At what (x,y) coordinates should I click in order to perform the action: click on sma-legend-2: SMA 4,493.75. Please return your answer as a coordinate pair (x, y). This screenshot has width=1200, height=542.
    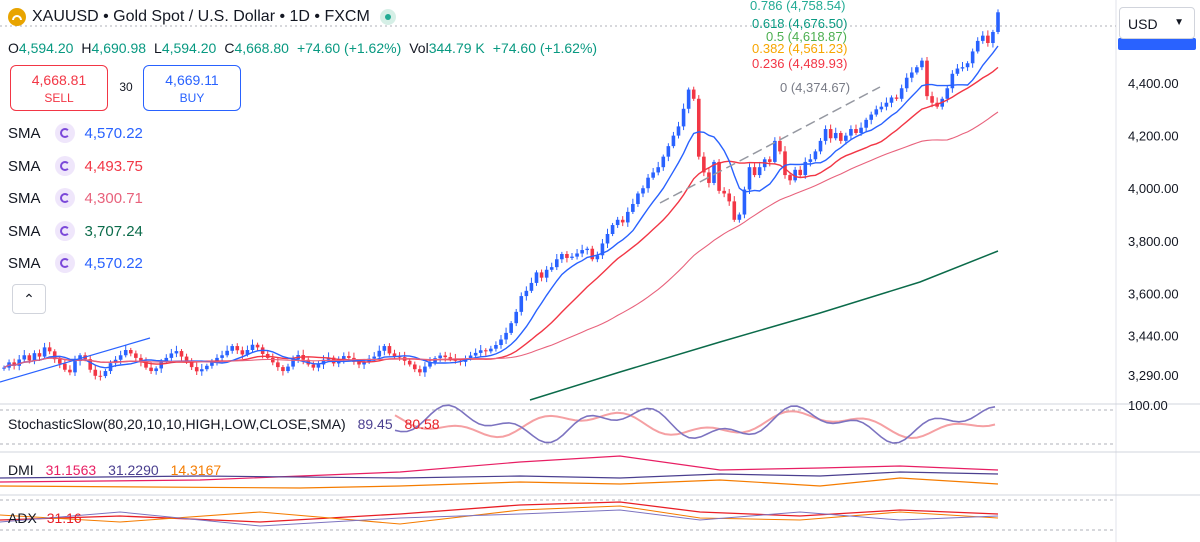
    Looking at the image, I should click on (75, 166).